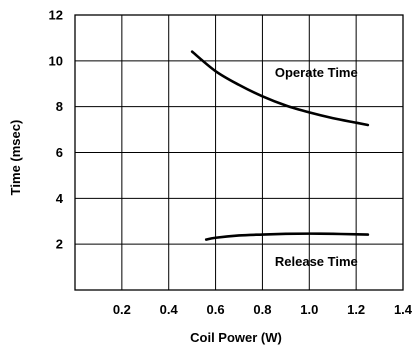 The image size is (412, 350). What do you see at coordinates (287, 236) in the screenshot?
I see `series-line-release-time` at bounding box center [287, 236].